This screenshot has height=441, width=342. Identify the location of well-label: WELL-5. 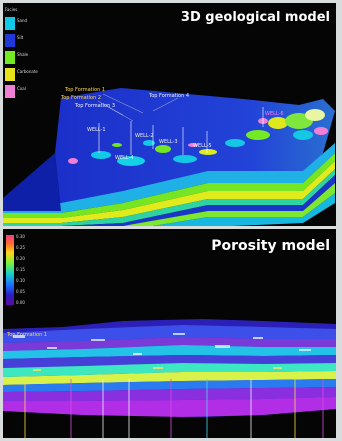
(202, 146).